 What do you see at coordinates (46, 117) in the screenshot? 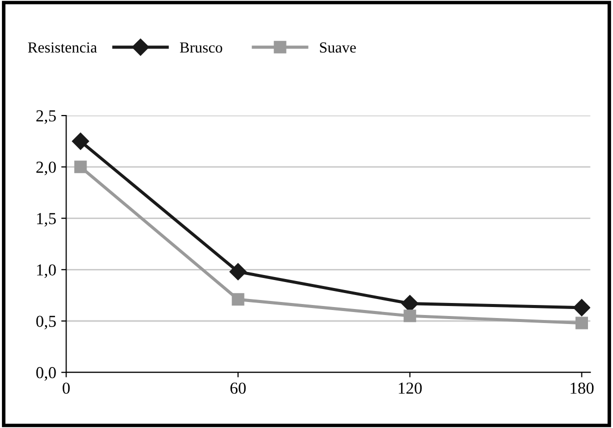
I see `y-tick-label: 2,5` at bounding box center [46, 117].